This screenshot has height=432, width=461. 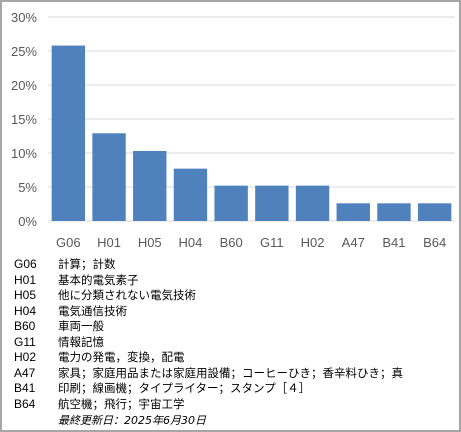 What do you see at coordinates (127, 295) in the screenshot?
I see `legend-description: 他に分類されない電気技術` at bounding box center [127, 295].